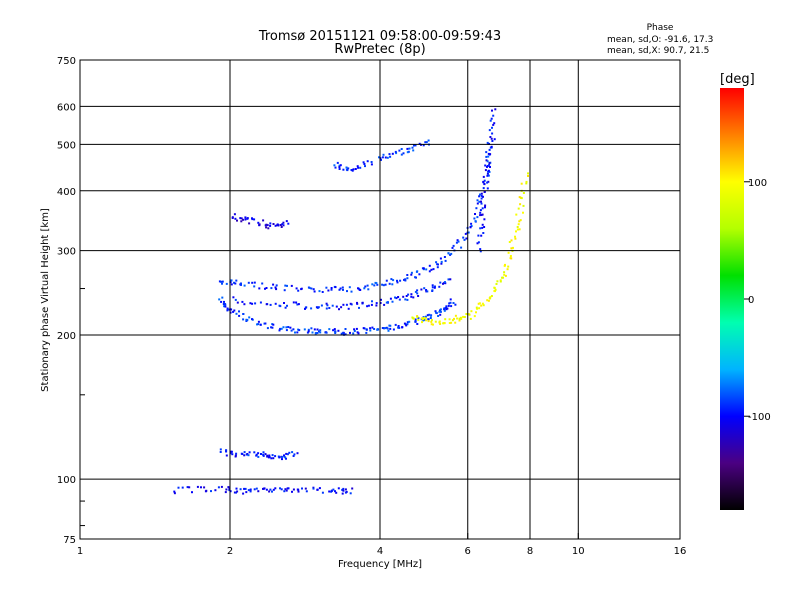 Image resolution: width=800 pixels, height=600 pixels. Describe the element at coordinates (751, 300) in the screenshot. I see `colorbar-tick-label: 0` at that location.